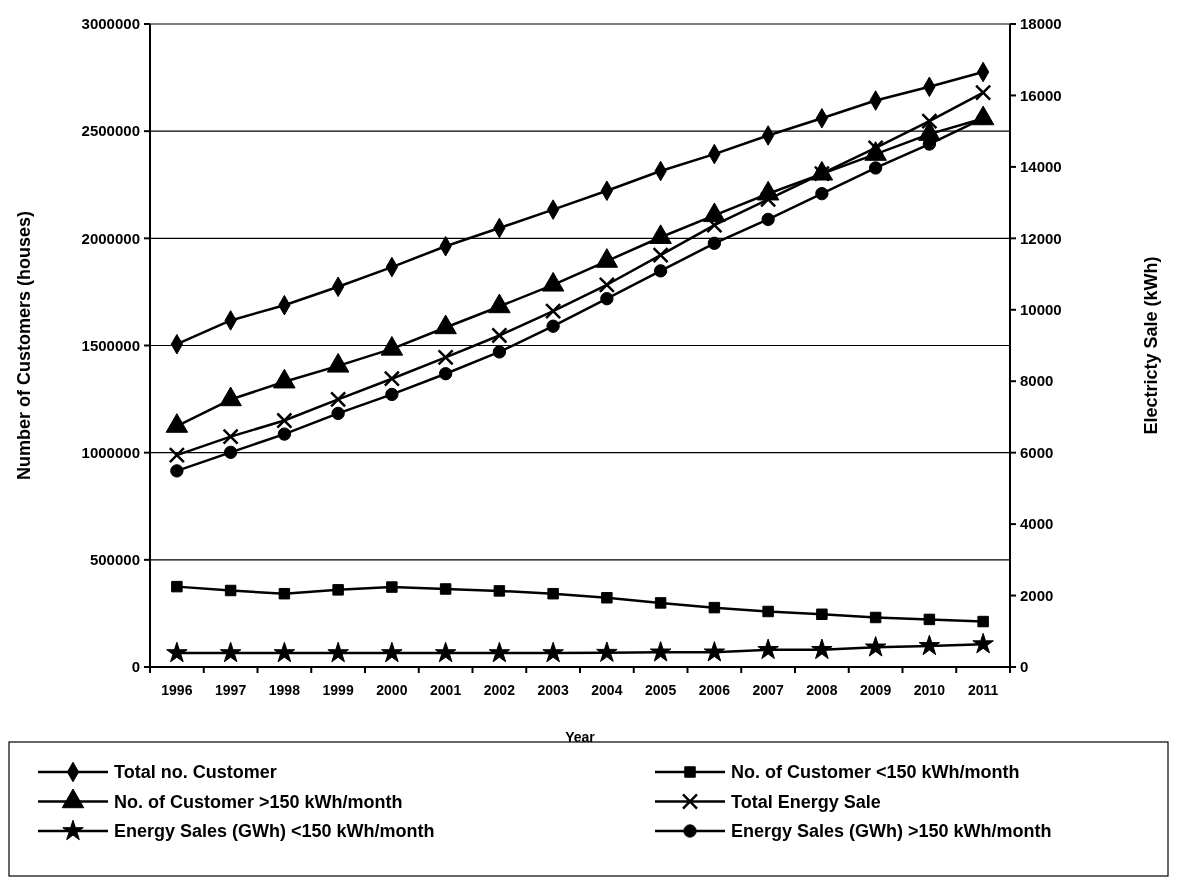 The height and width of the screenshot is (885, 1177). Describe the element at coordinates (876, 690) in the screenshot. I see `x-tick-label: 2009` at that location.